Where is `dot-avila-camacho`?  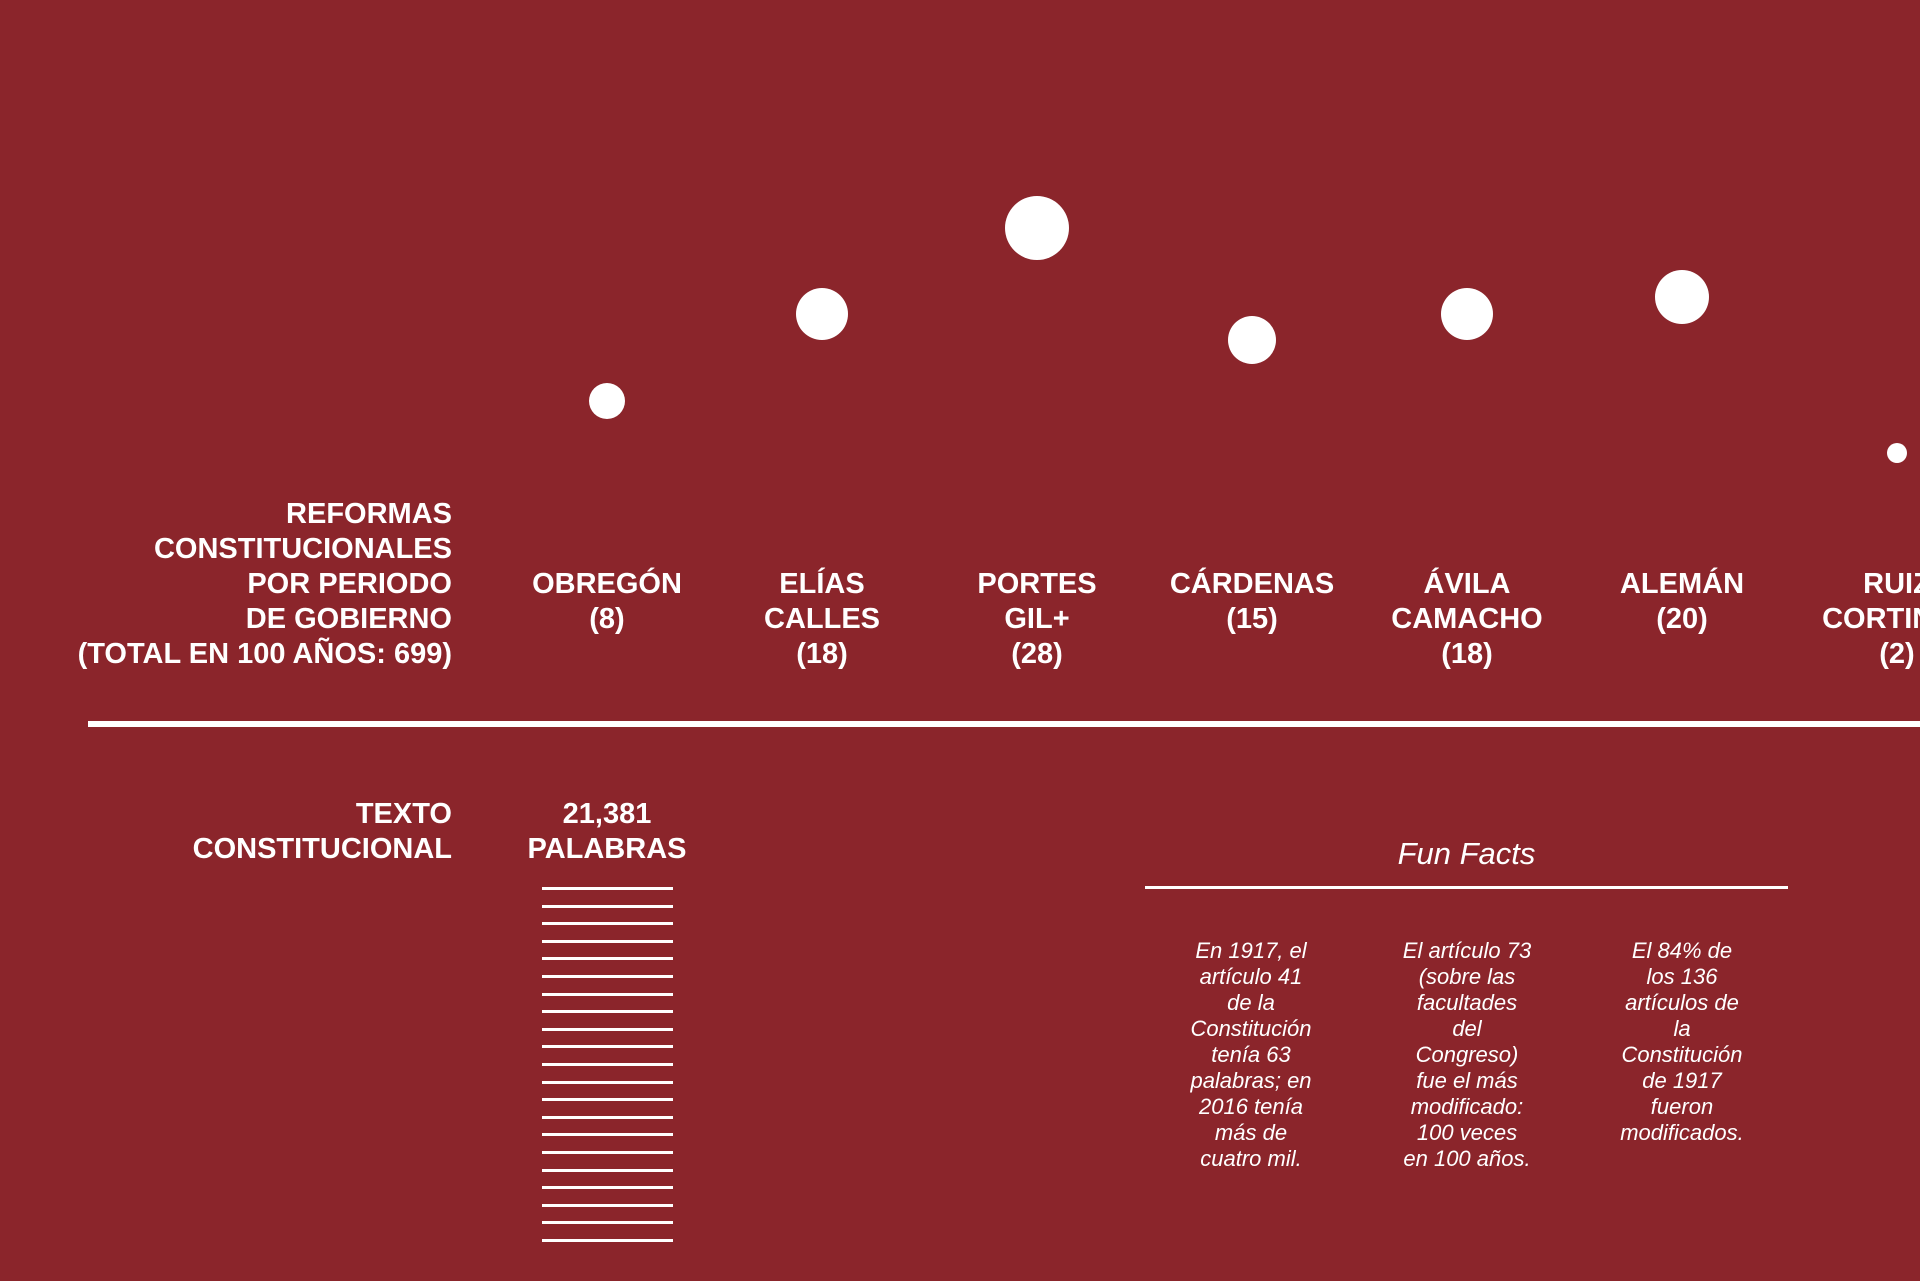 dot-avila-camacho is located at coordinates (1467, 314).